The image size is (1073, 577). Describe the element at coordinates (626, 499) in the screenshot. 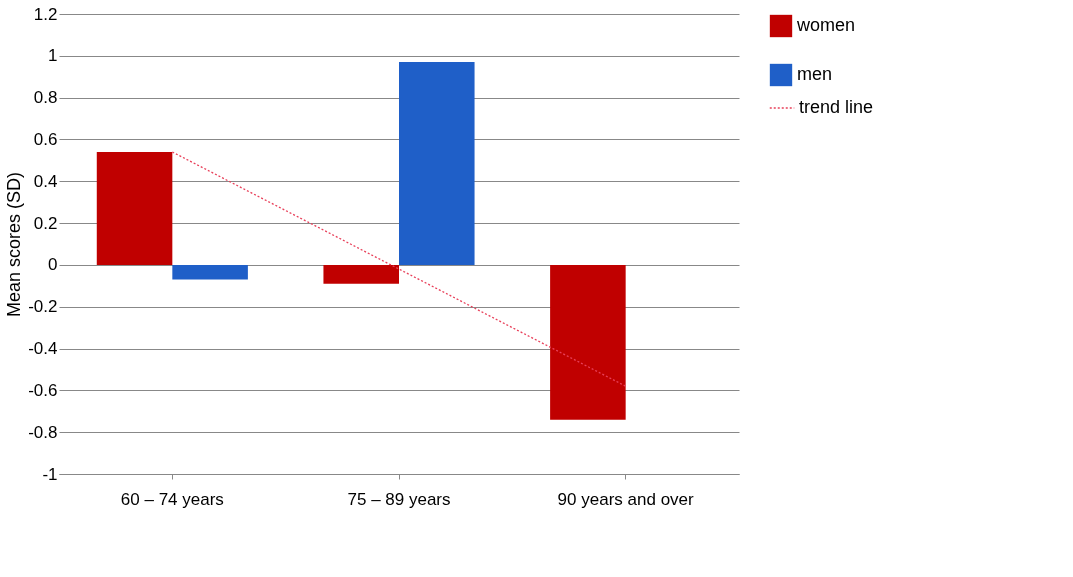

I see `x-tick-label: 90 years and over` at that location.